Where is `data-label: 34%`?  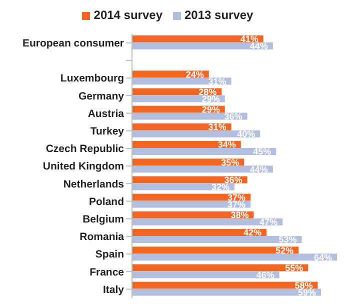
data-label: 34% is located at coordinates (227, 145).